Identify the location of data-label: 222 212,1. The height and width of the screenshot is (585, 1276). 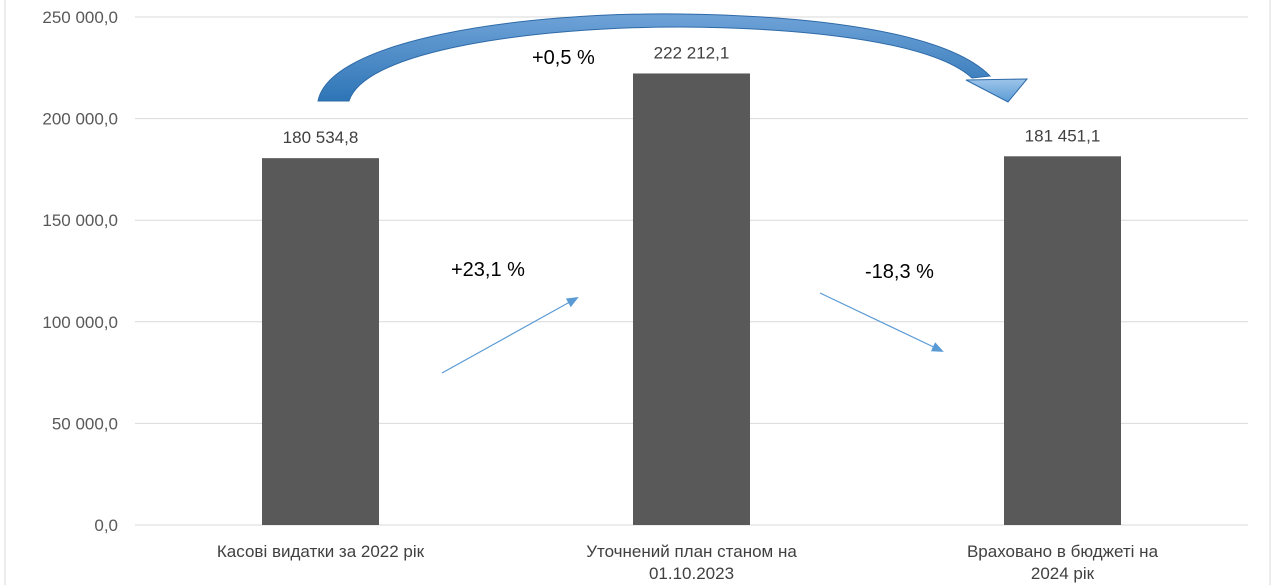
(692, 52).